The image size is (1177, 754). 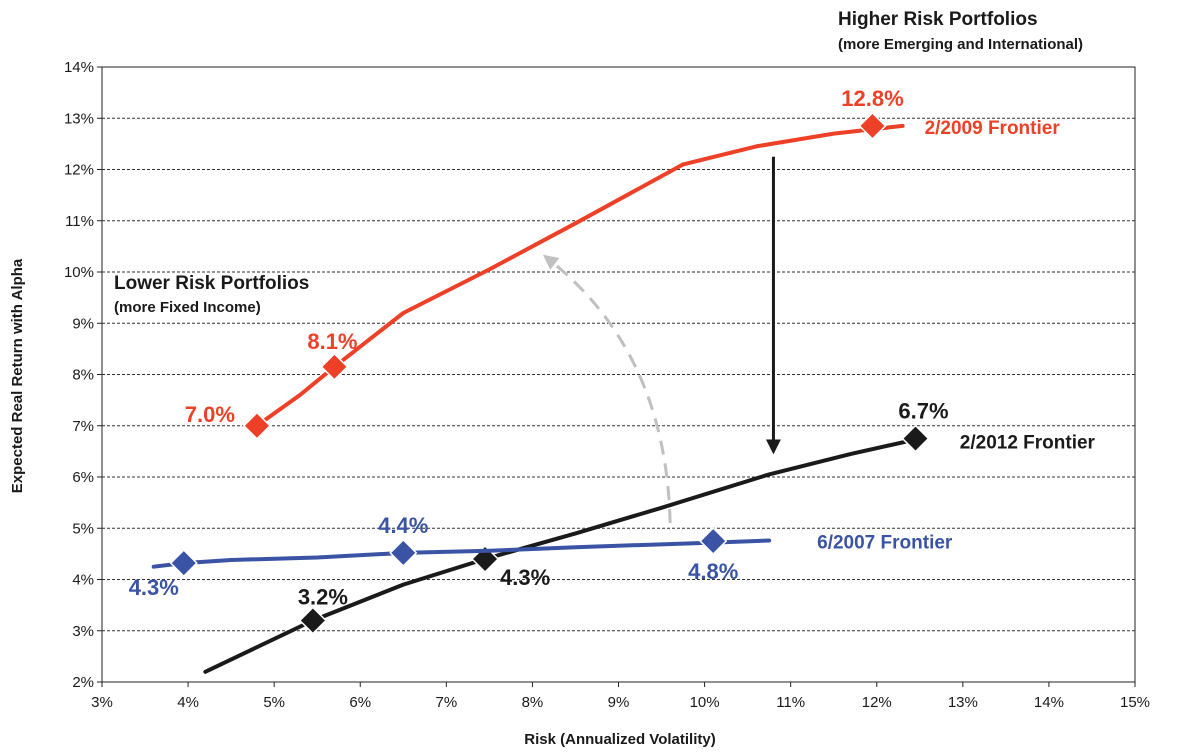 I want to click on y-axis-title: Expected Real Return with Alpha, so click(x=17, y=375).